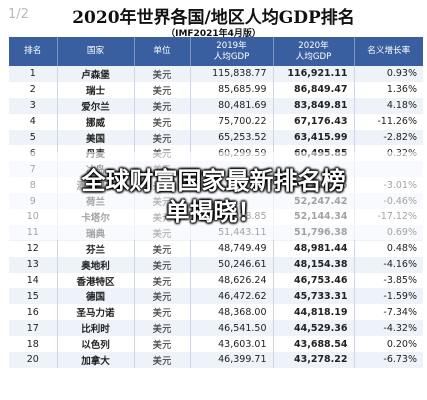  I want to click on cell-gdp-2020: 116,921.11, so click(314, 74).